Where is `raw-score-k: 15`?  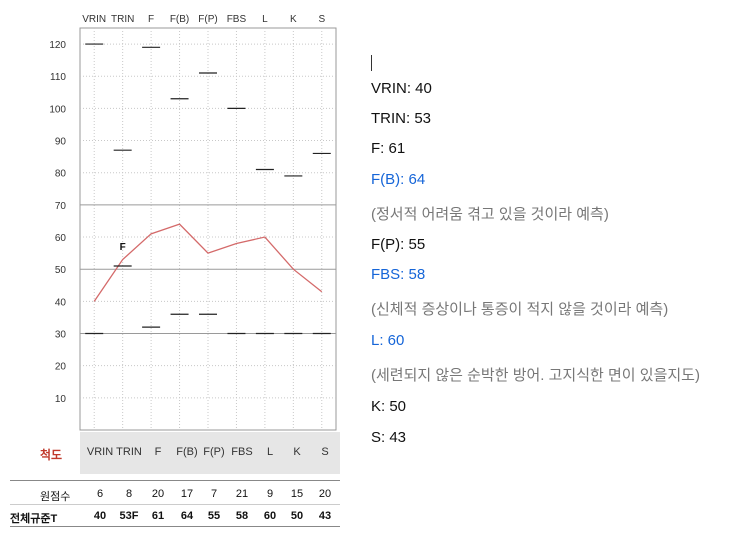 raw-score-k: 15 is located at coordinates (297, 494).